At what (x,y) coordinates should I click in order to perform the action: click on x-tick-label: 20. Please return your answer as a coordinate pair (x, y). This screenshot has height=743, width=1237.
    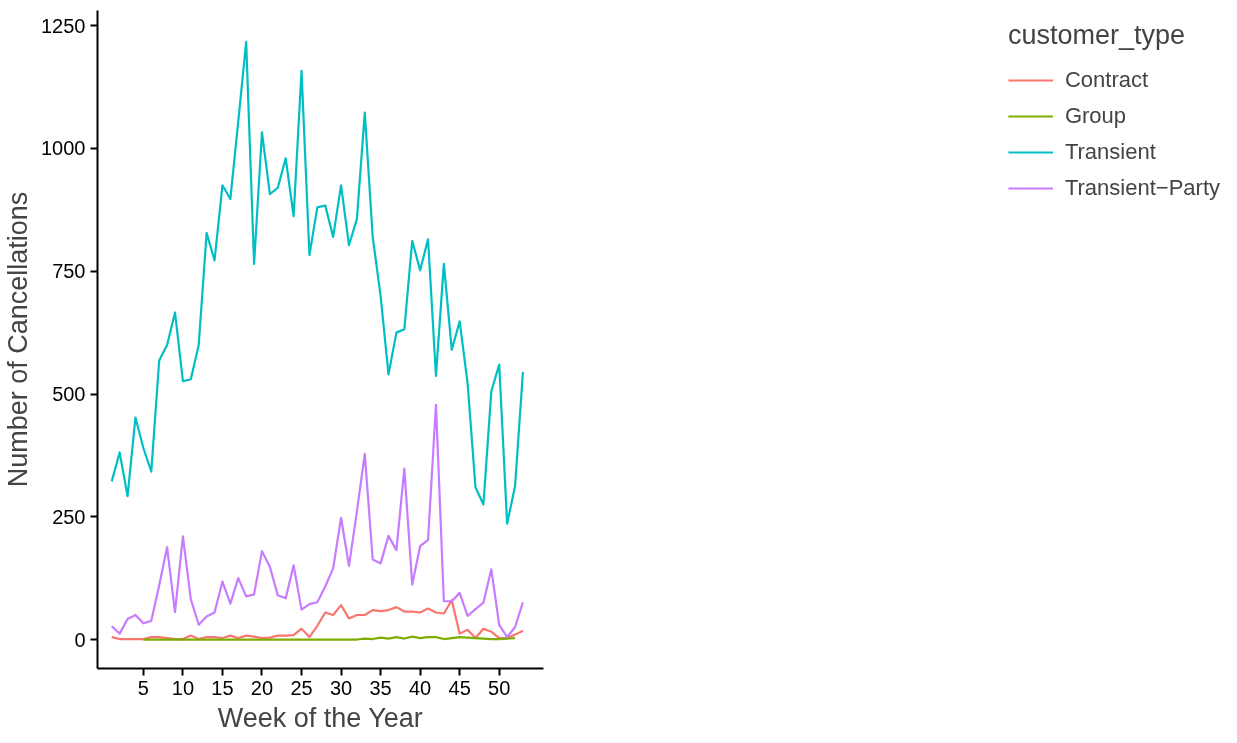
    Looking at the image, I should click on (262, 687).